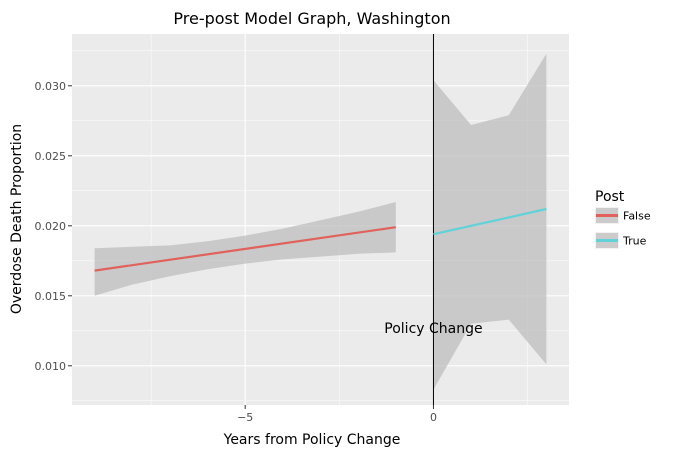 The image size is (679, 456). I want to click on x-tick-label: 0, so click(433, 417).